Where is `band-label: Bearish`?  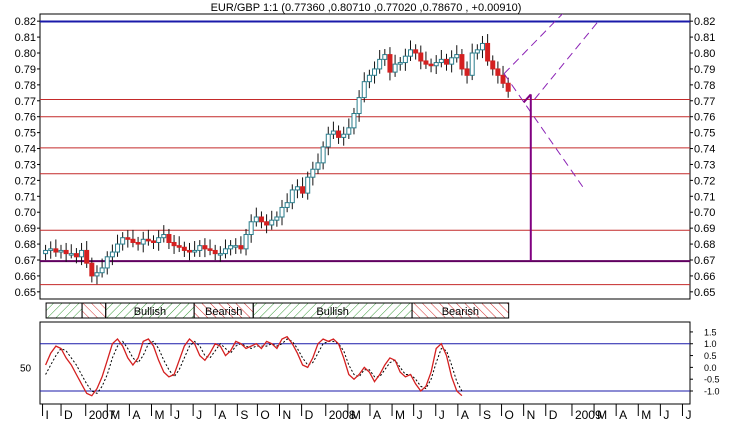
band-label: Bearish is located at coordinates (460, 312).